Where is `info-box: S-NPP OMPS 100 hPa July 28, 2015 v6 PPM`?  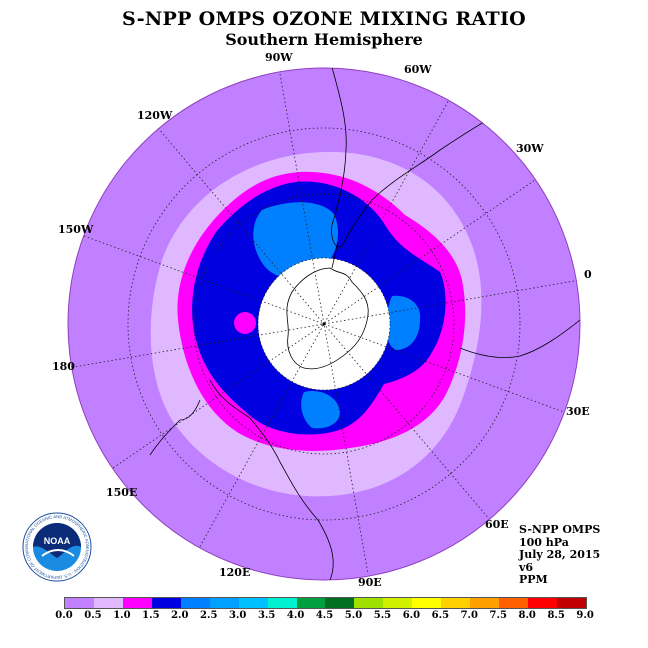
info-box: S-NPP OMPS 100 hPa July 28, 2015 v6 PPM is located at coordinates (560, 555).